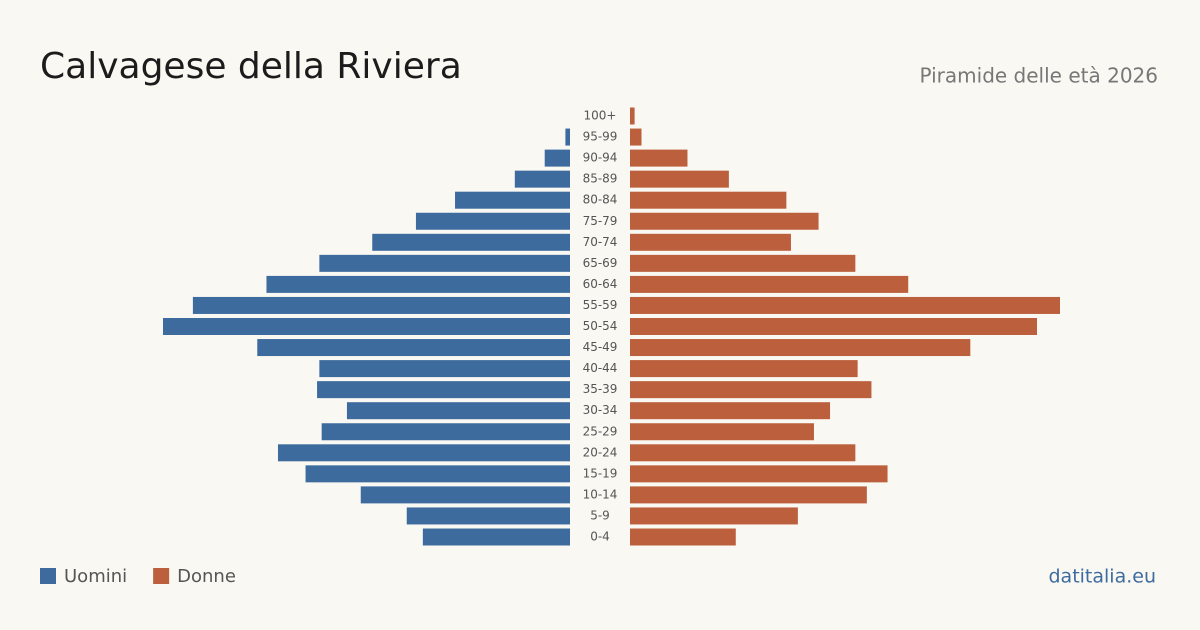  Describe the element at coordinates (1103, 577) in the screenshot. I see `source: datitalia.eu` at that location.